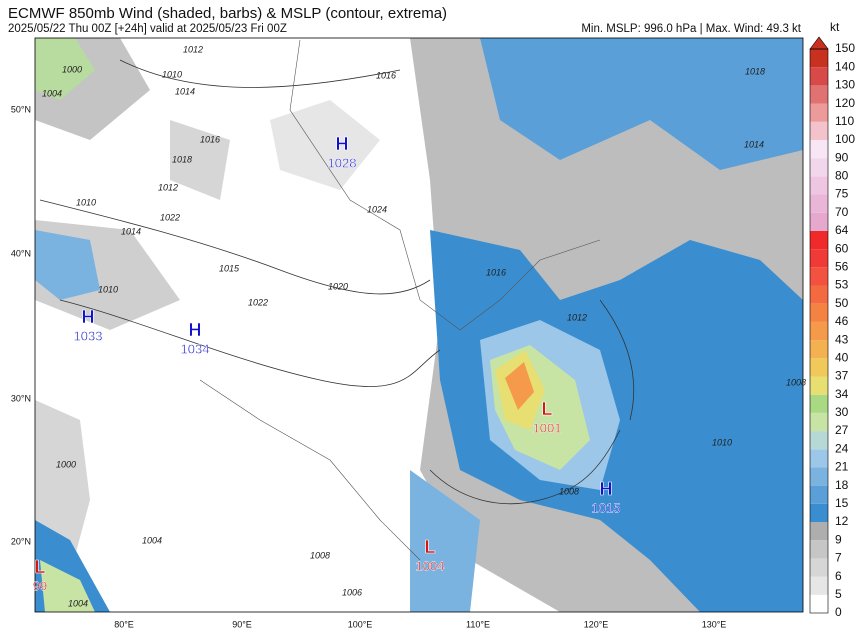 This screenshot has height=637, width=863. I want to click on center-value: 1004, so click(430, 565).